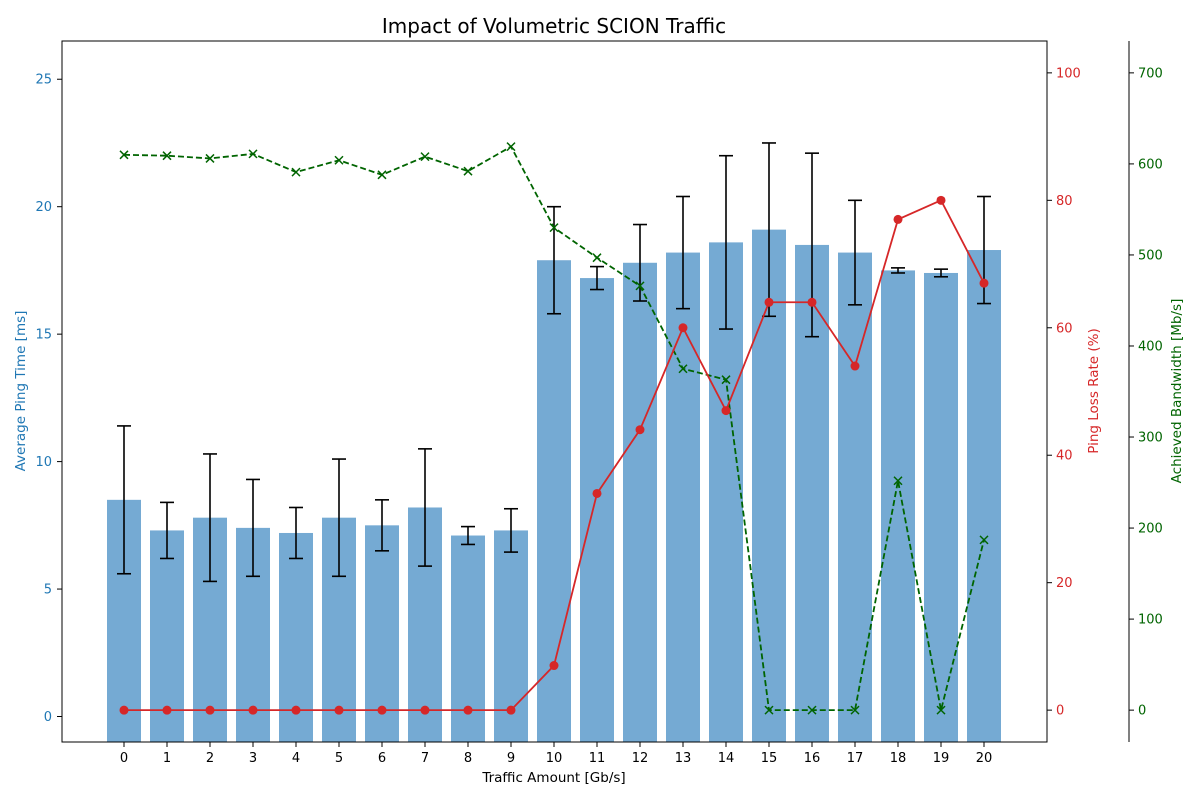 This screenshot has height=800, width=1200. Describe the element at coordinates (553, 778) in the screenshot. I see `x-axis-label: Traffic Amount [Gb/s]` at that location.